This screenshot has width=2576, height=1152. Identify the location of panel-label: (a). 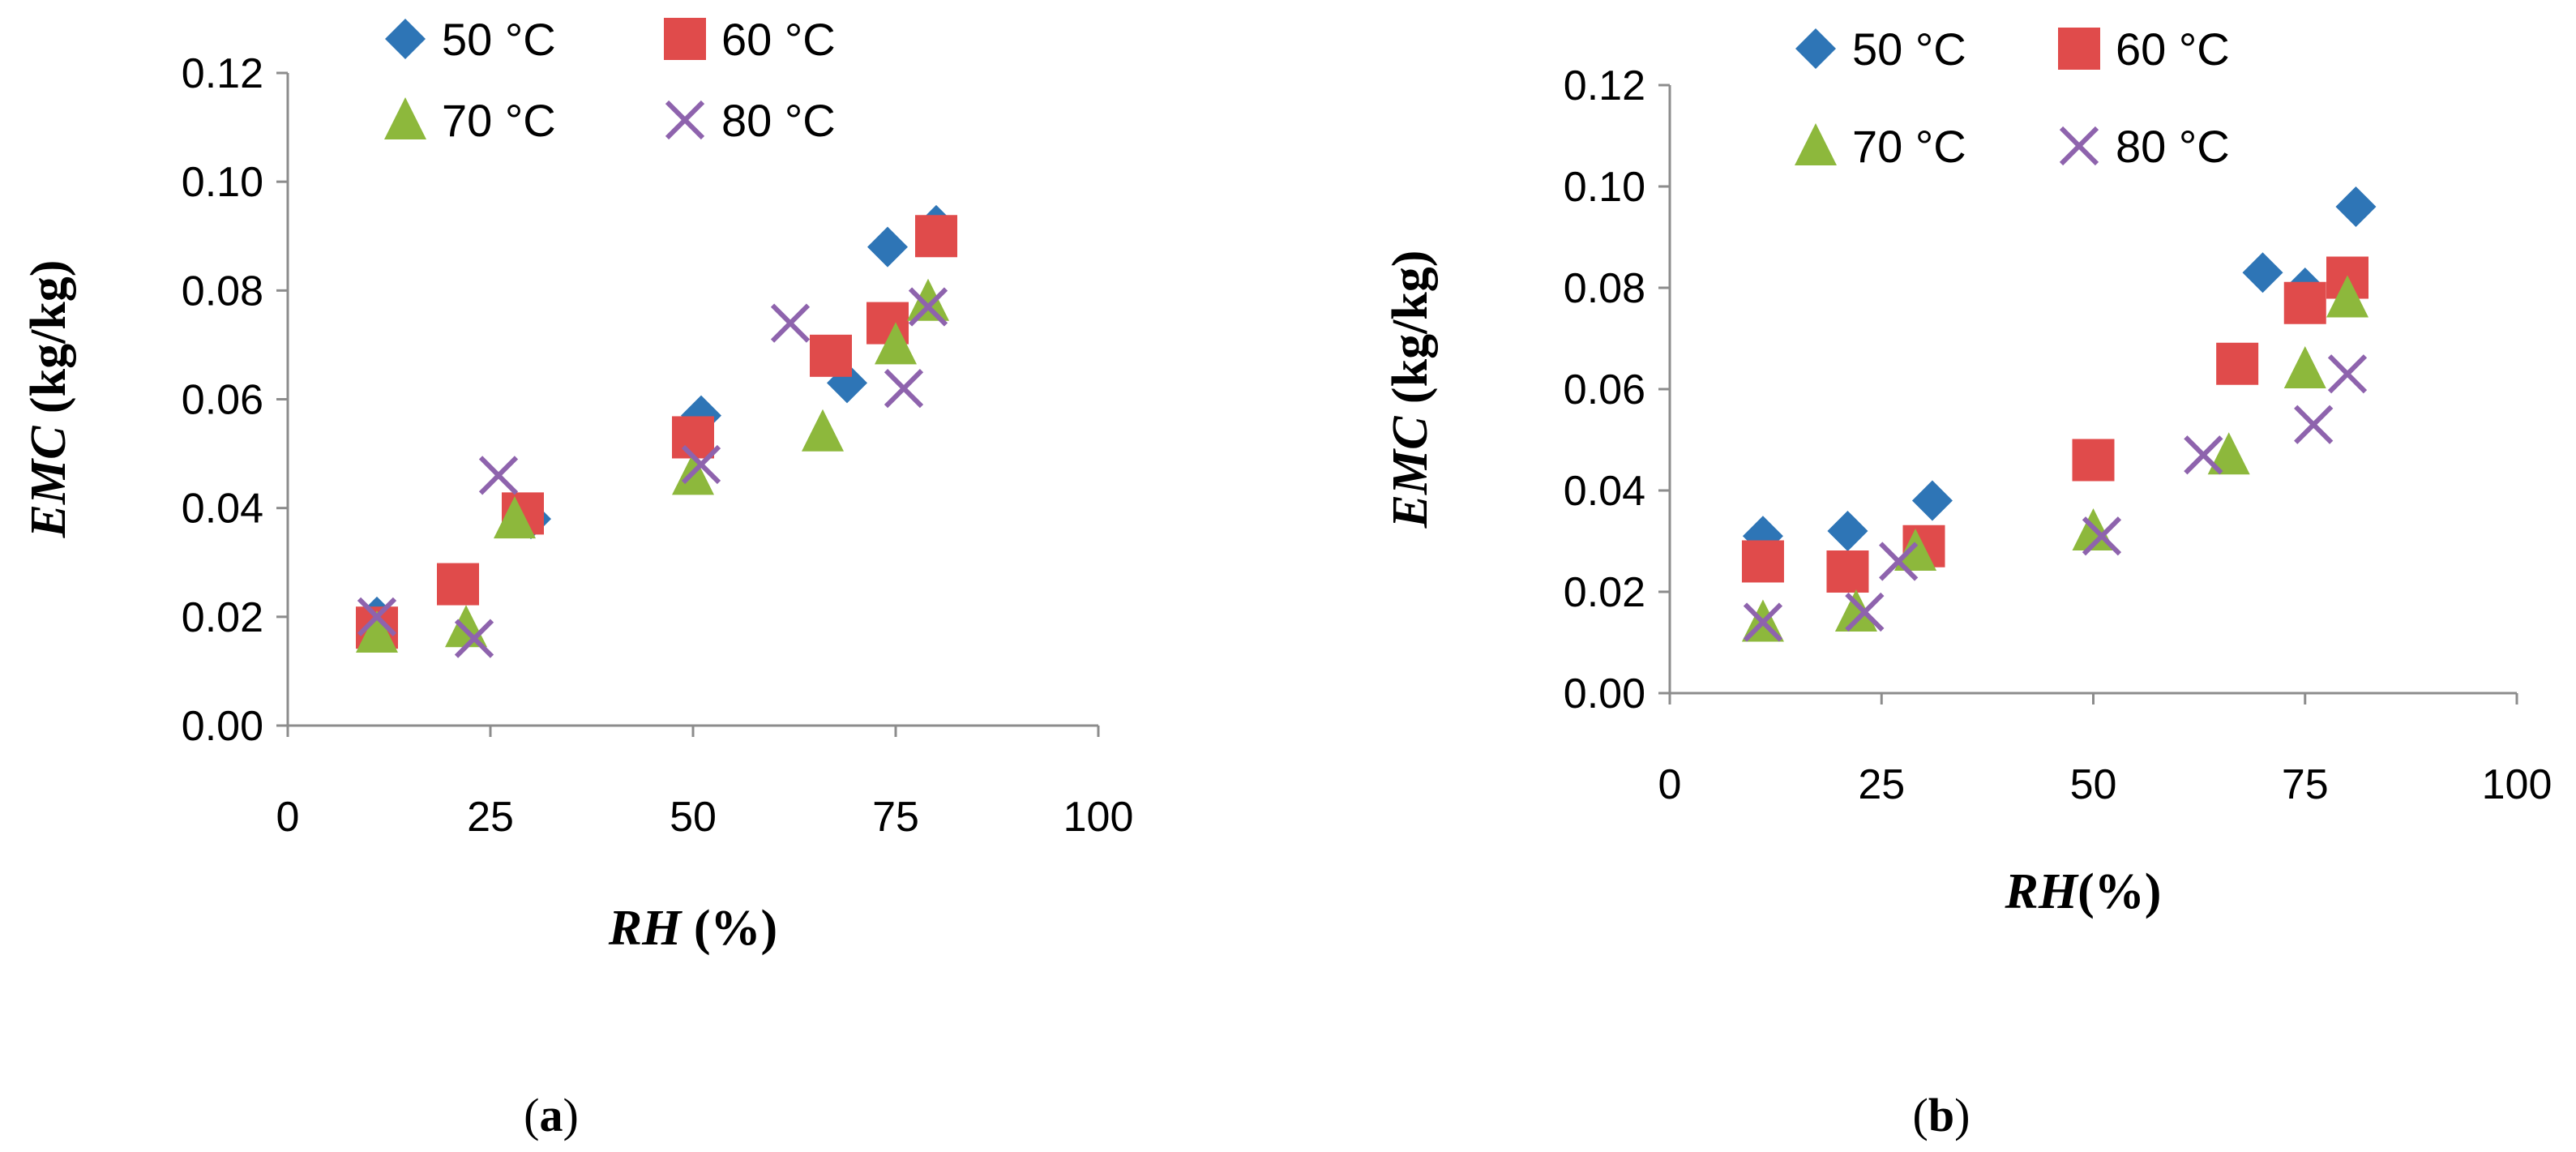
(551, 1115).